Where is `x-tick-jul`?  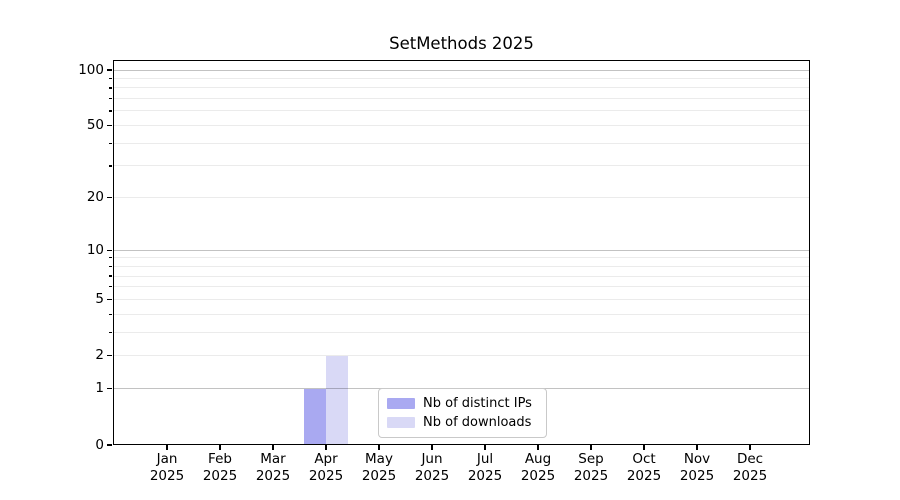
x-tick-jul is located at coordinates (485, 447).